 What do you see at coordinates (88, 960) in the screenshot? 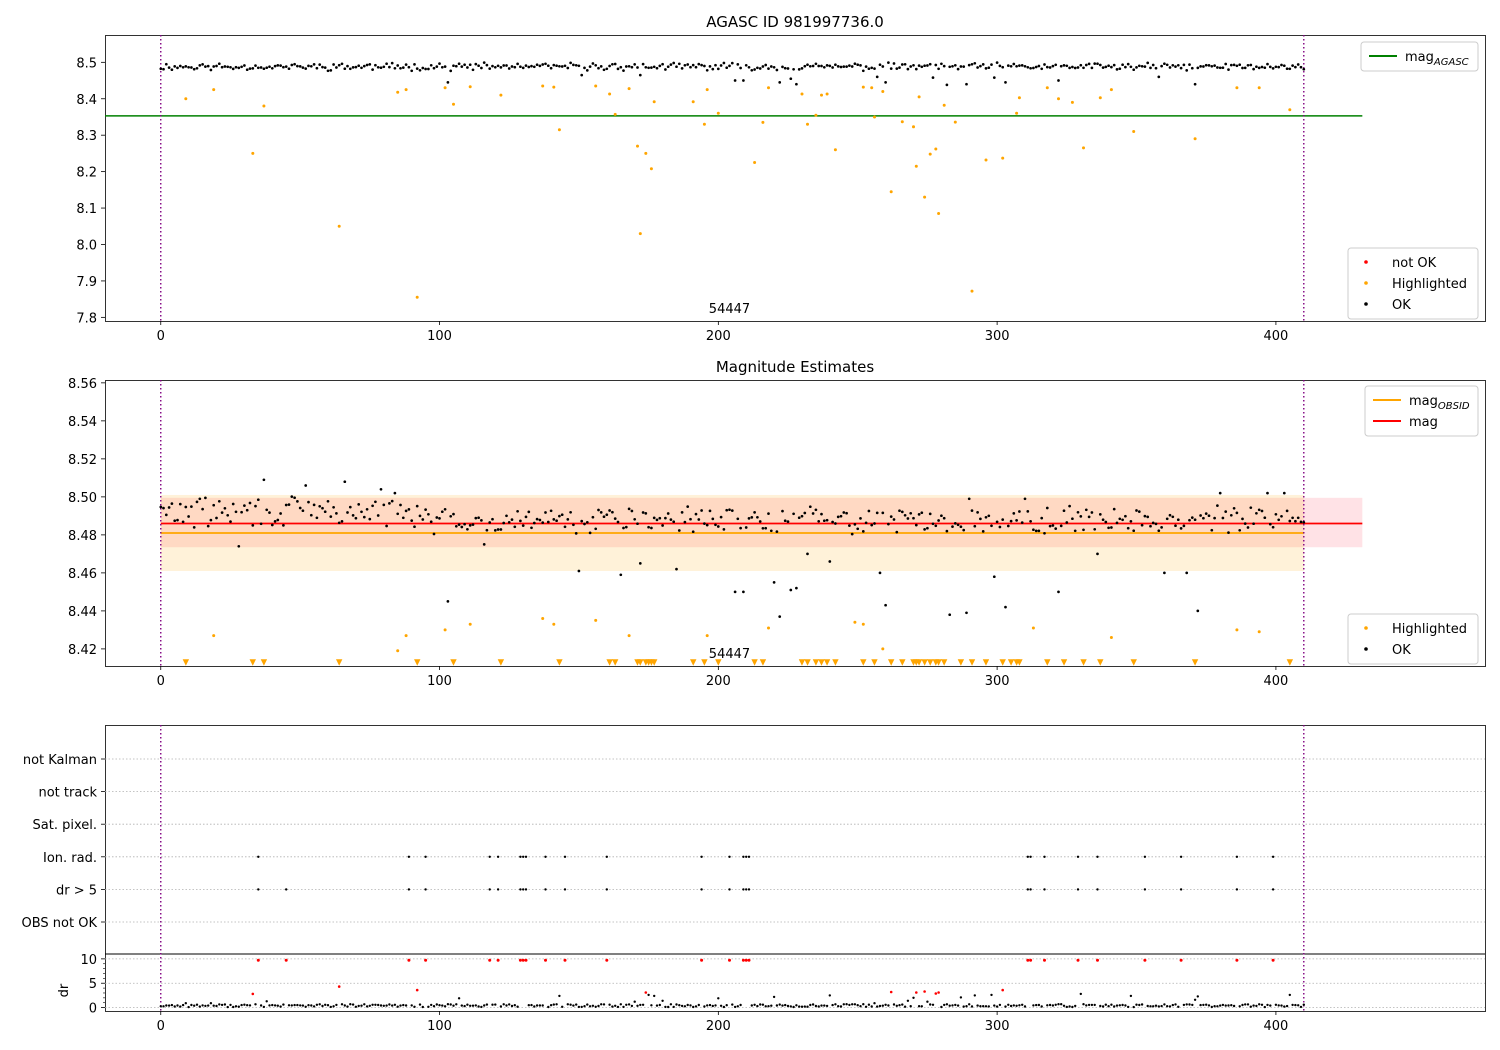
I see `dr-tick-label: 10` at bounding box center [88, 960].